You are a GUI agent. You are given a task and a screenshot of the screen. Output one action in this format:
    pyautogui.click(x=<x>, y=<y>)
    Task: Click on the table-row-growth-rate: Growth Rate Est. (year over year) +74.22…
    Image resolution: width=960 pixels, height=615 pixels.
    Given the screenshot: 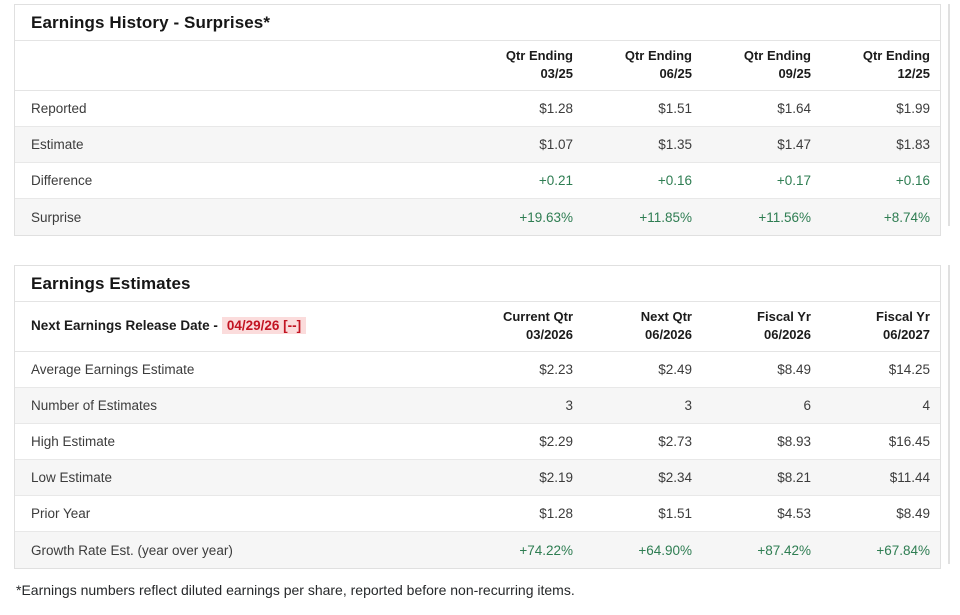 What is the action you would take?
    pyautogui.click(x=477, y=549)
    